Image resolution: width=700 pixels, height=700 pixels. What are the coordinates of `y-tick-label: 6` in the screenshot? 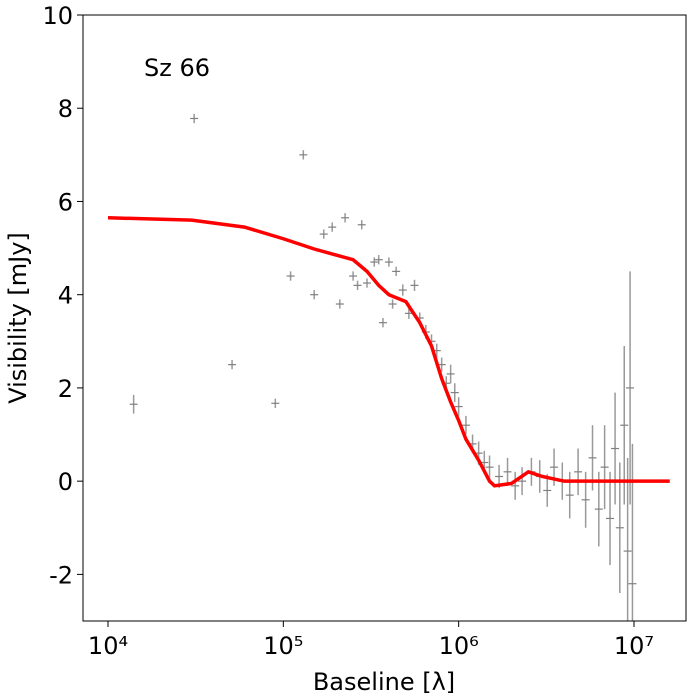 It's located at (65, 202).